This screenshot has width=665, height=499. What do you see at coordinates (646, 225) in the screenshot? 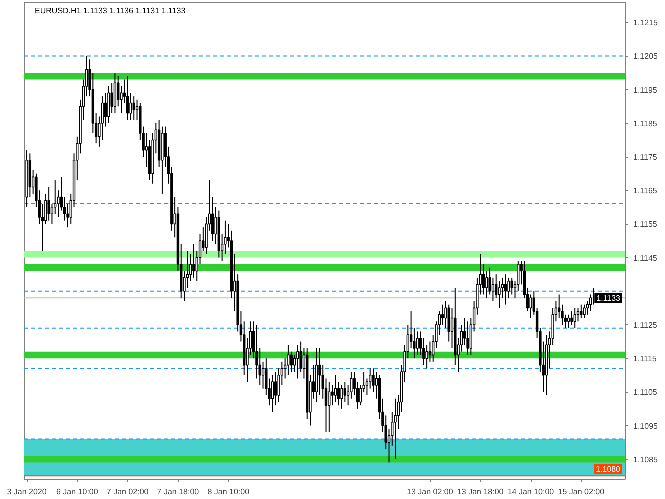
I see `y-tick-label: 1.1155` at bounding box center [646, 225].